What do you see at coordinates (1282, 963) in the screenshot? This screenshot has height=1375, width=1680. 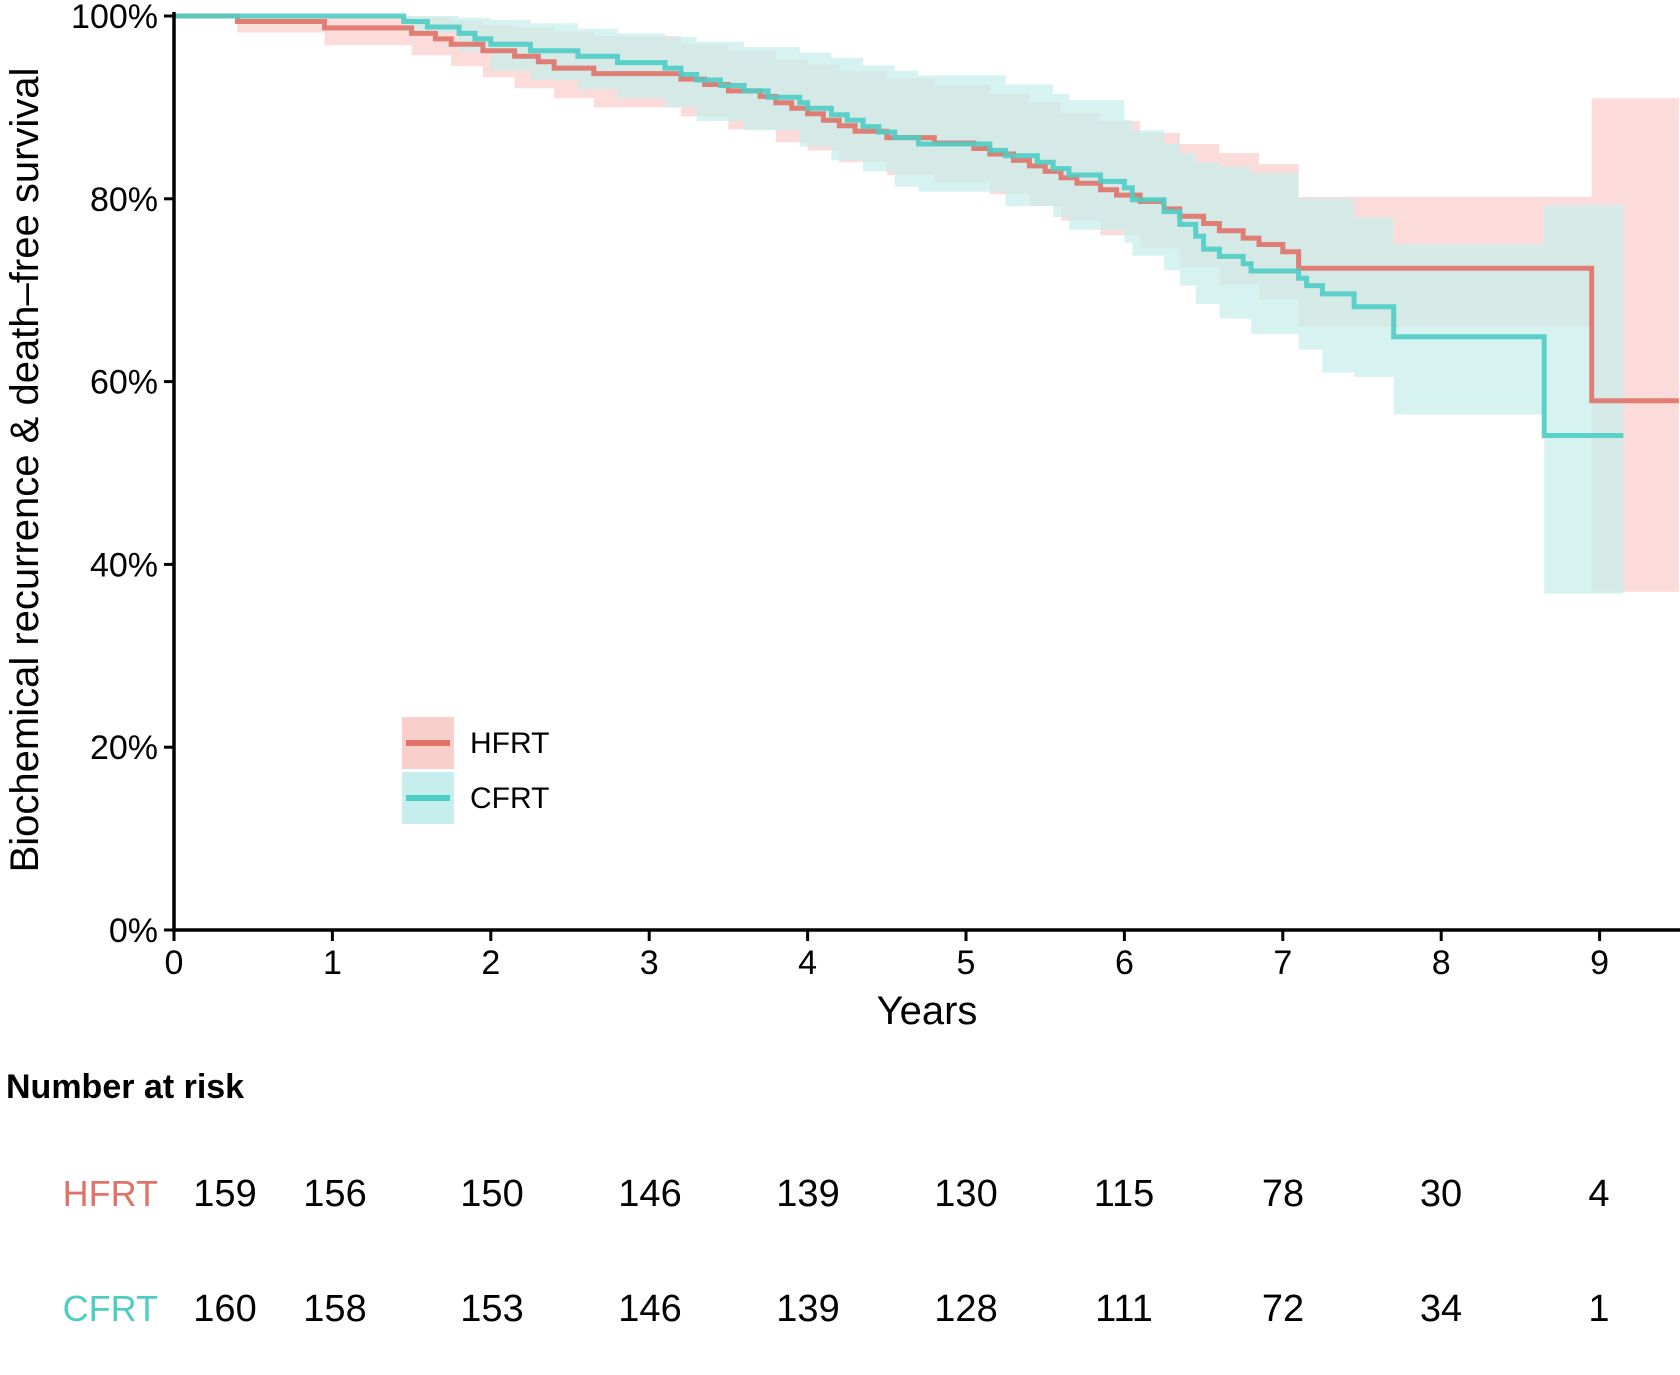 I see `x-tick-label: 7` at bounding box center [1282, 963].